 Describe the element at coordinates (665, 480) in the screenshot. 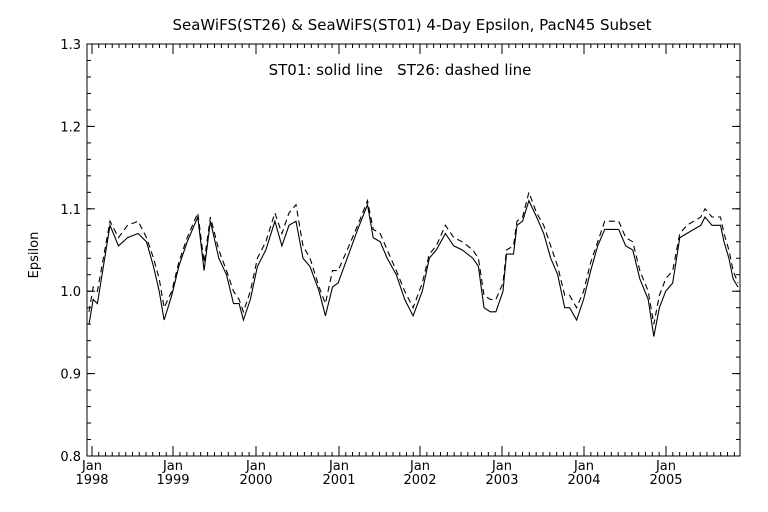

I see `x-tick-label-year: 2005` at that location.